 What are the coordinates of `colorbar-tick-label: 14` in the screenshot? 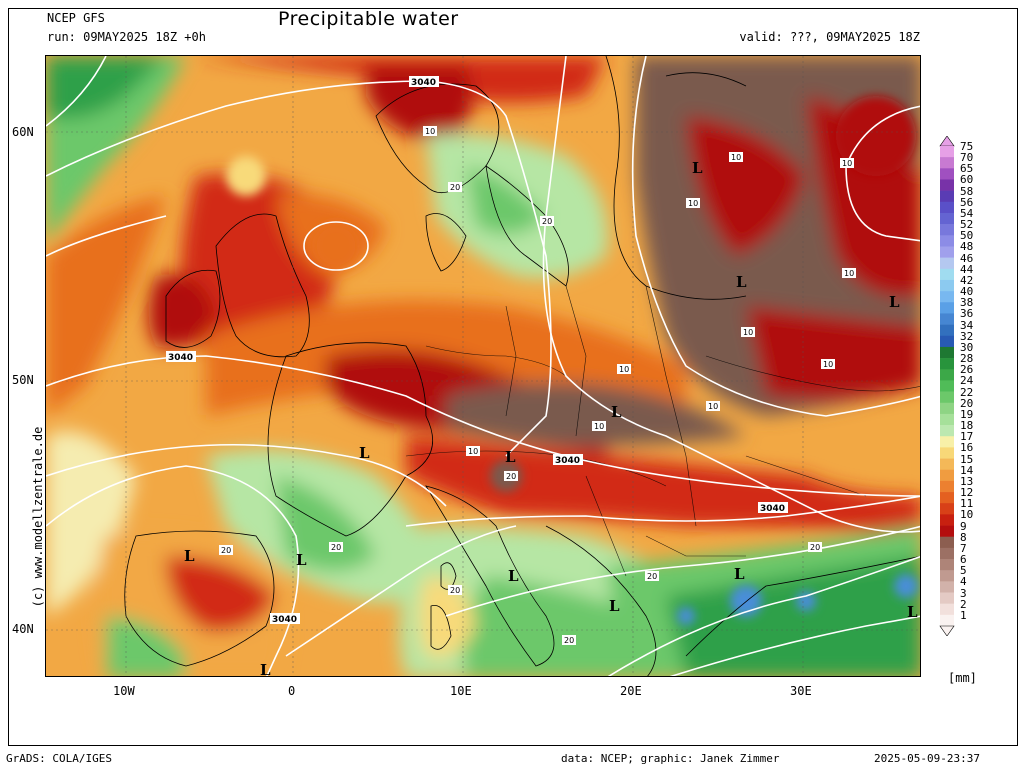 It's located at (967, 470).